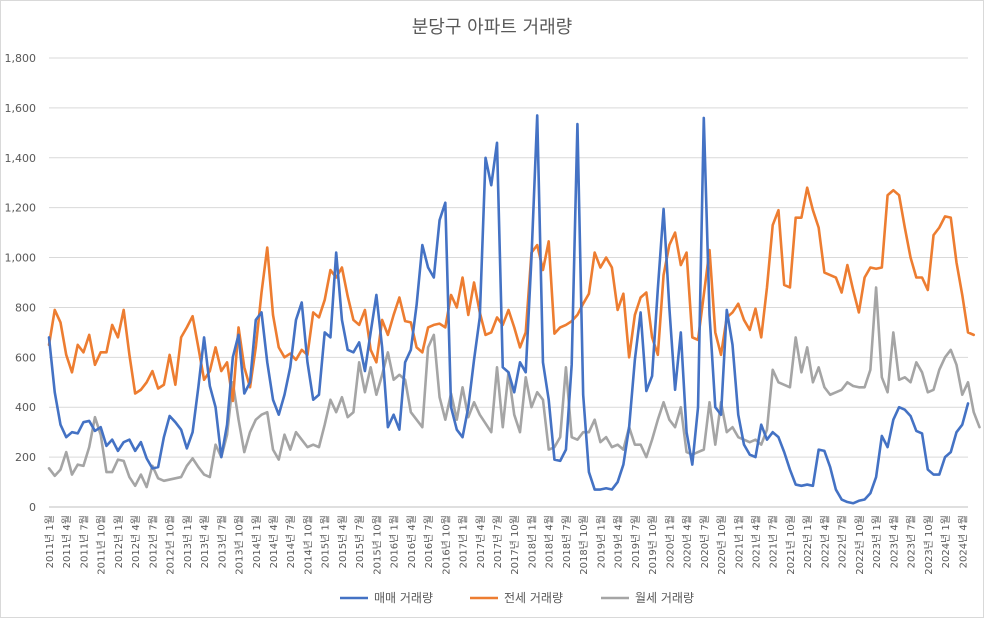  Describe the element at coordinates (136, 541) in the screenshot. I see `x-tick-label: 2012년 4월` at that location.